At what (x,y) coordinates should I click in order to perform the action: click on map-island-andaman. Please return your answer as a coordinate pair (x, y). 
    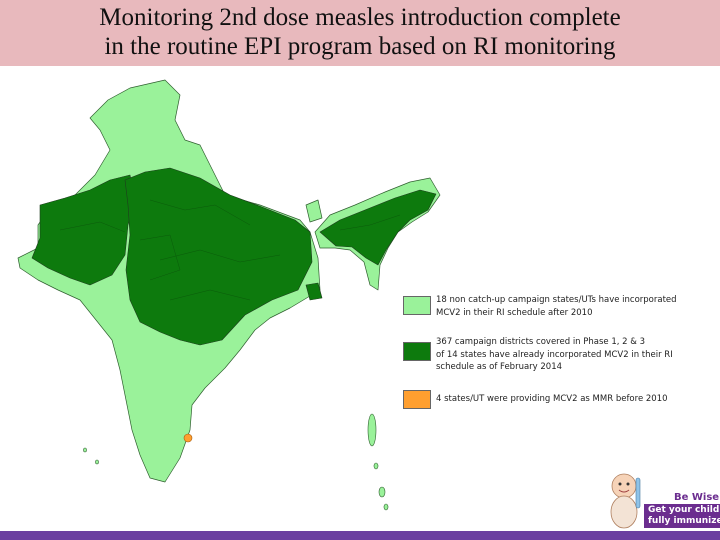
    Looking at the image, I should click on (372, 430).